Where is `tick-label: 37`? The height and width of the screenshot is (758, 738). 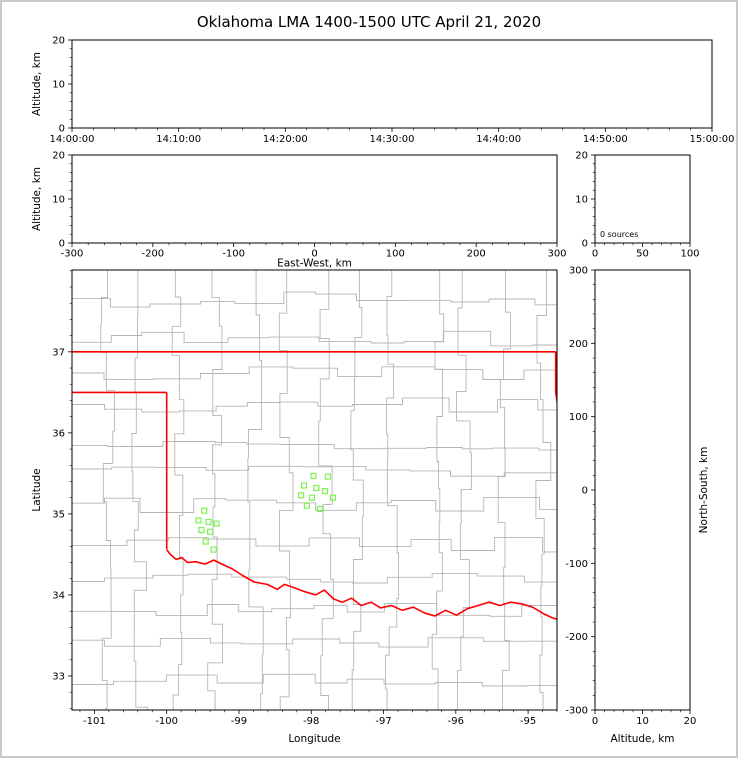 tick-label: 37 is located at coordinates (58, 352).